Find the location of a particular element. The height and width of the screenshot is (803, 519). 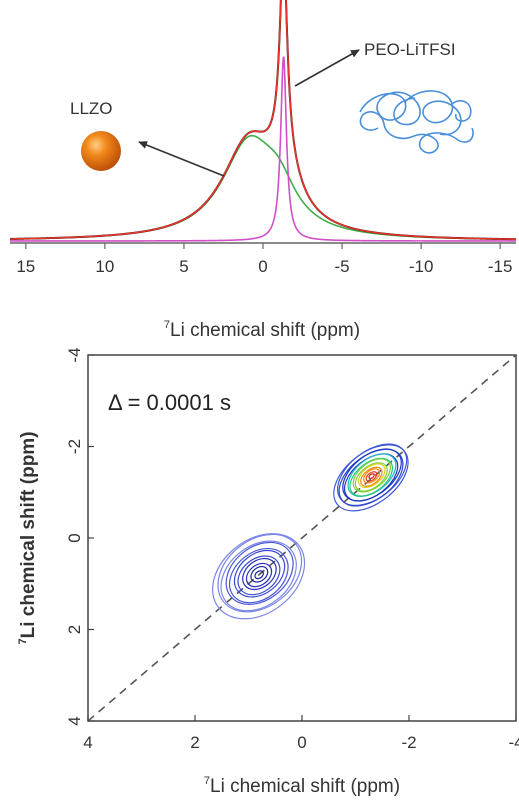

bottom-y-axis-title: 7Li chemical shift (ppm) is located at coordinates (28, 537).